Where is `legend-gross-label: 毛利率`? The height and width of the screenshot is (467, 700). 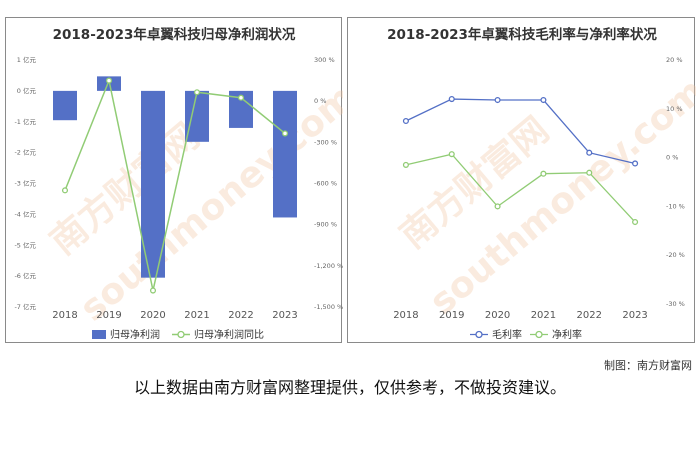
legend-gross-label: 毛利率 is located at coordinates (507, 334).